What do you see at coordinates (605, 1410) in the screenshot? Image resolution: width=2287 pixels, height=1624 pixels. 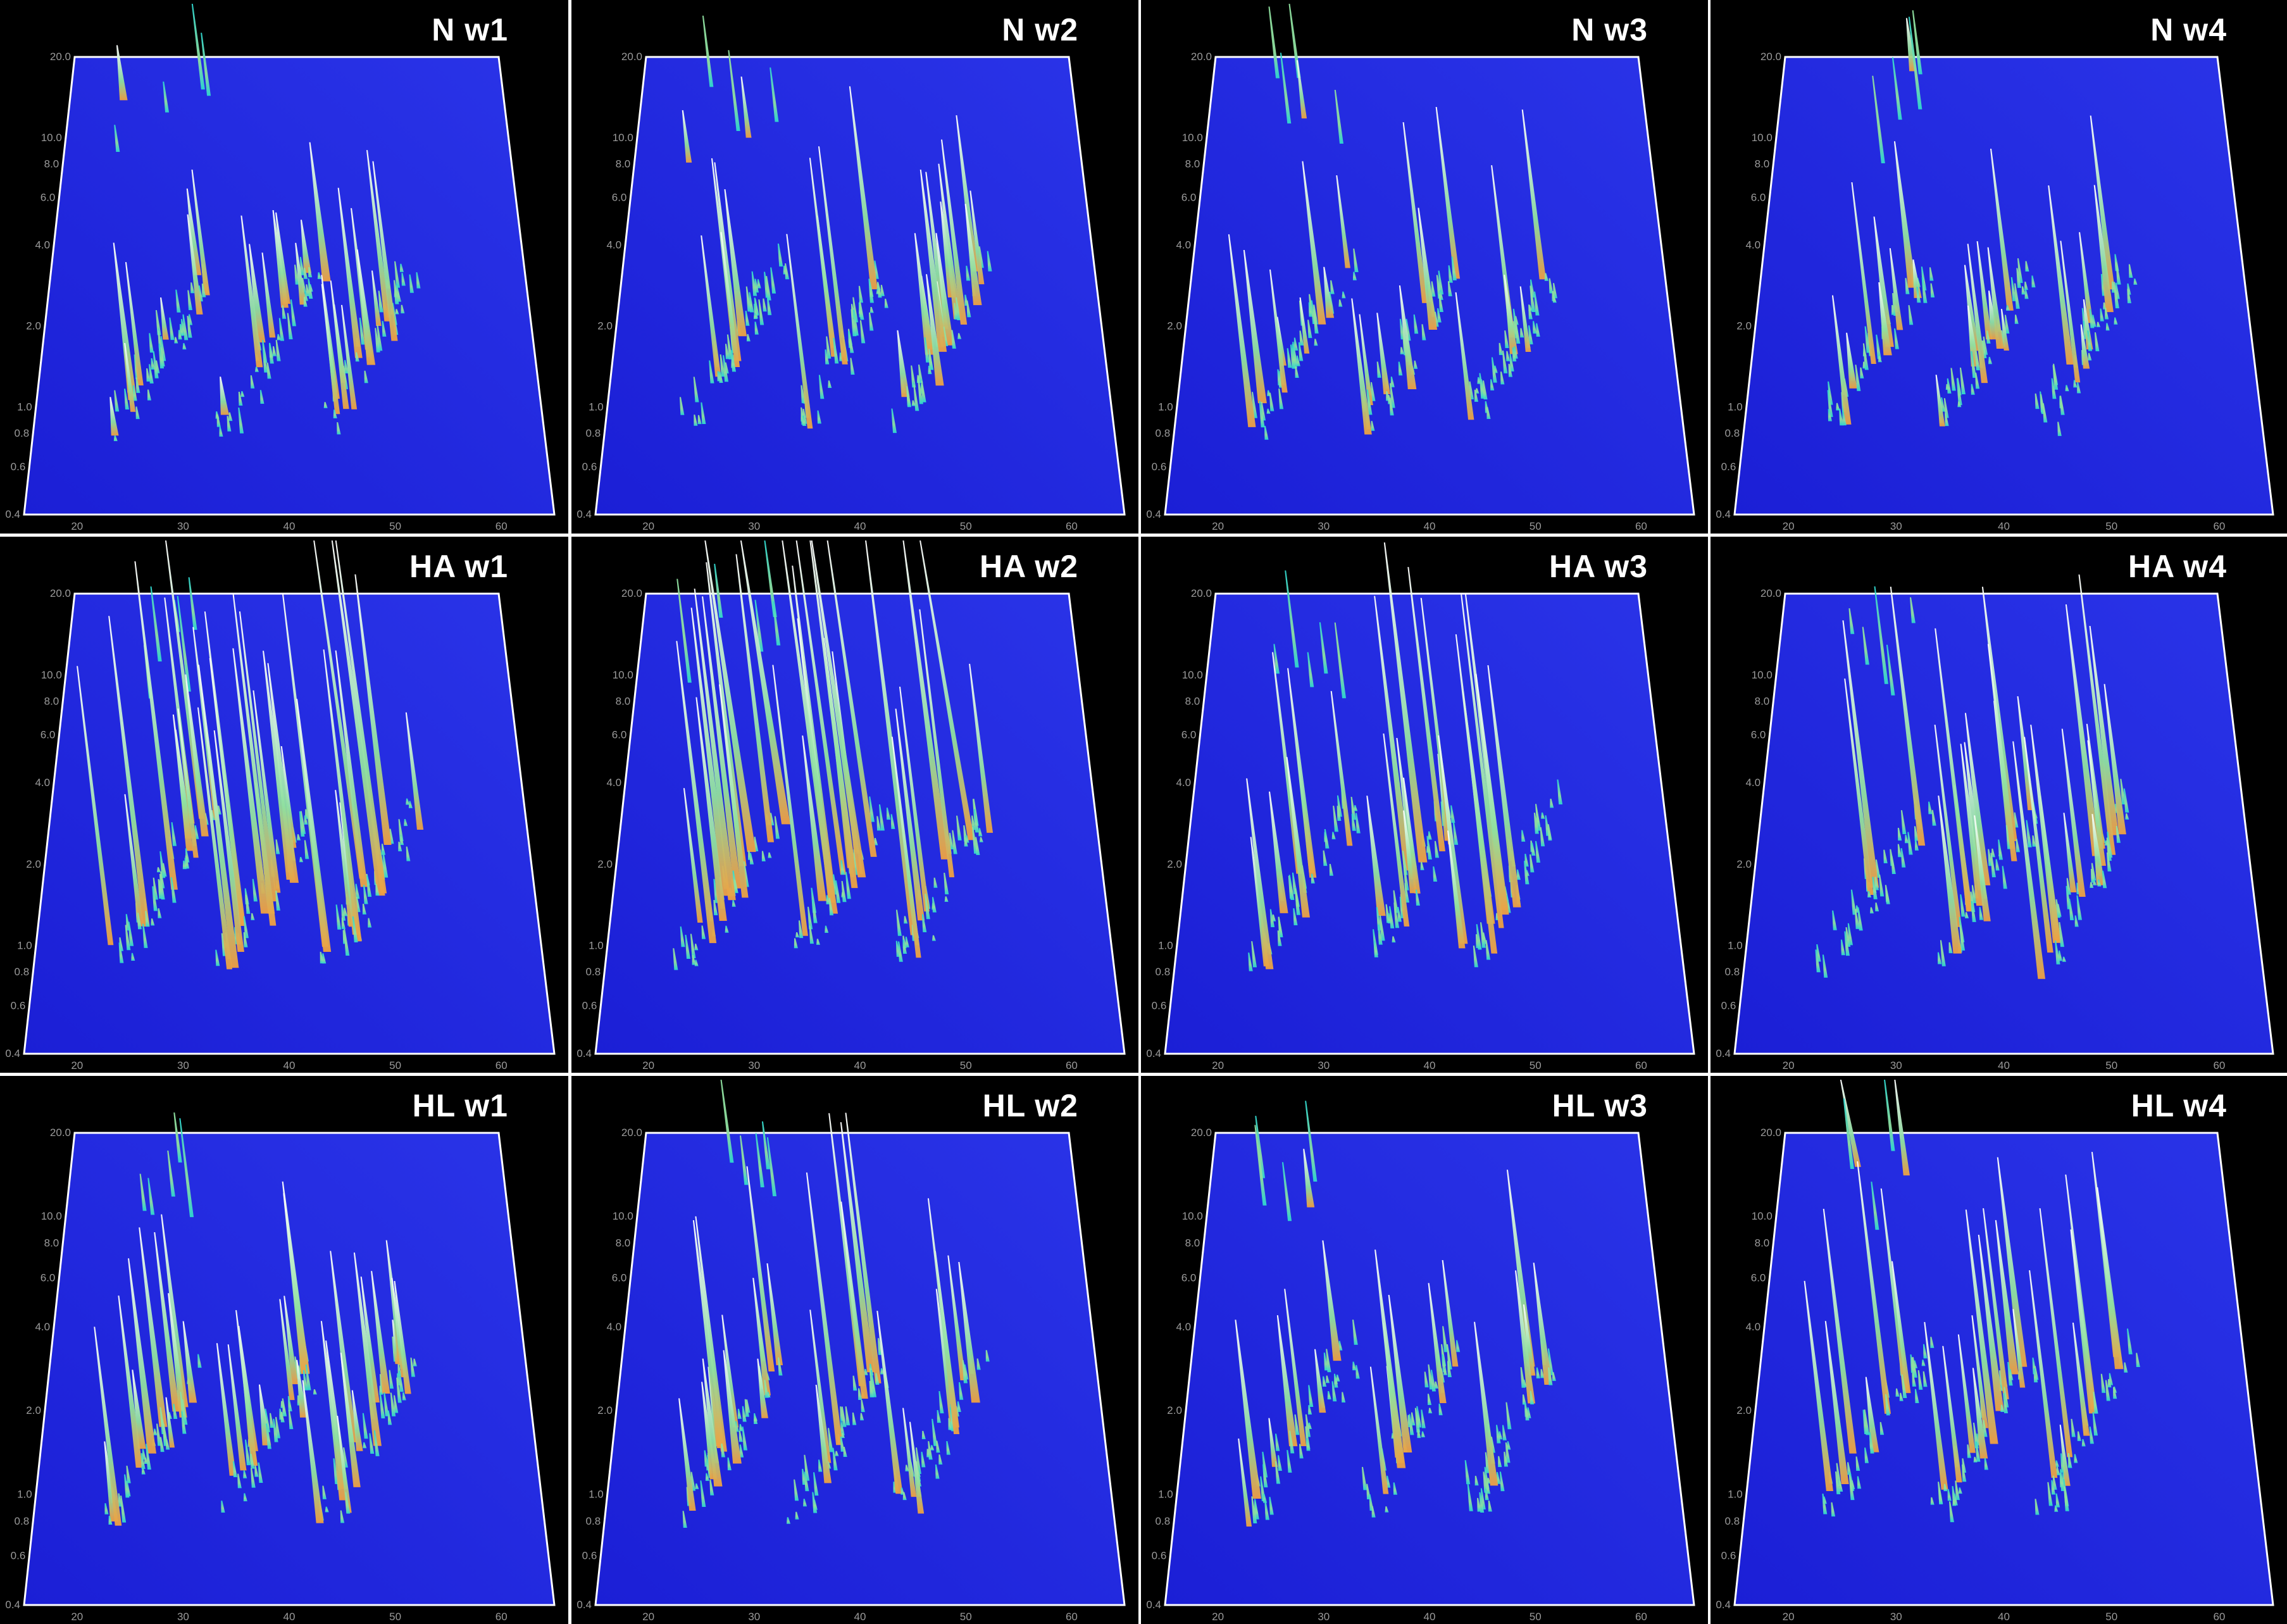 I see `y-tick-label: 2.0` at bounding box center [605, 1410].